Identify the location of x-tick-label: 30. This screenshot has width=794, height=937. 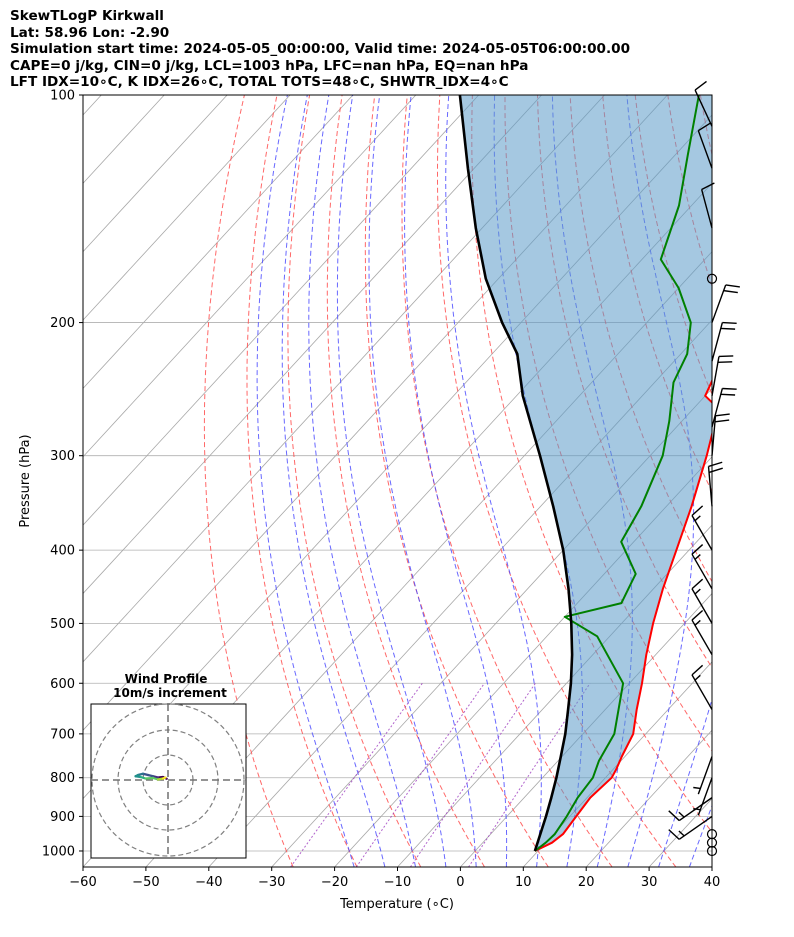
(649, 882).